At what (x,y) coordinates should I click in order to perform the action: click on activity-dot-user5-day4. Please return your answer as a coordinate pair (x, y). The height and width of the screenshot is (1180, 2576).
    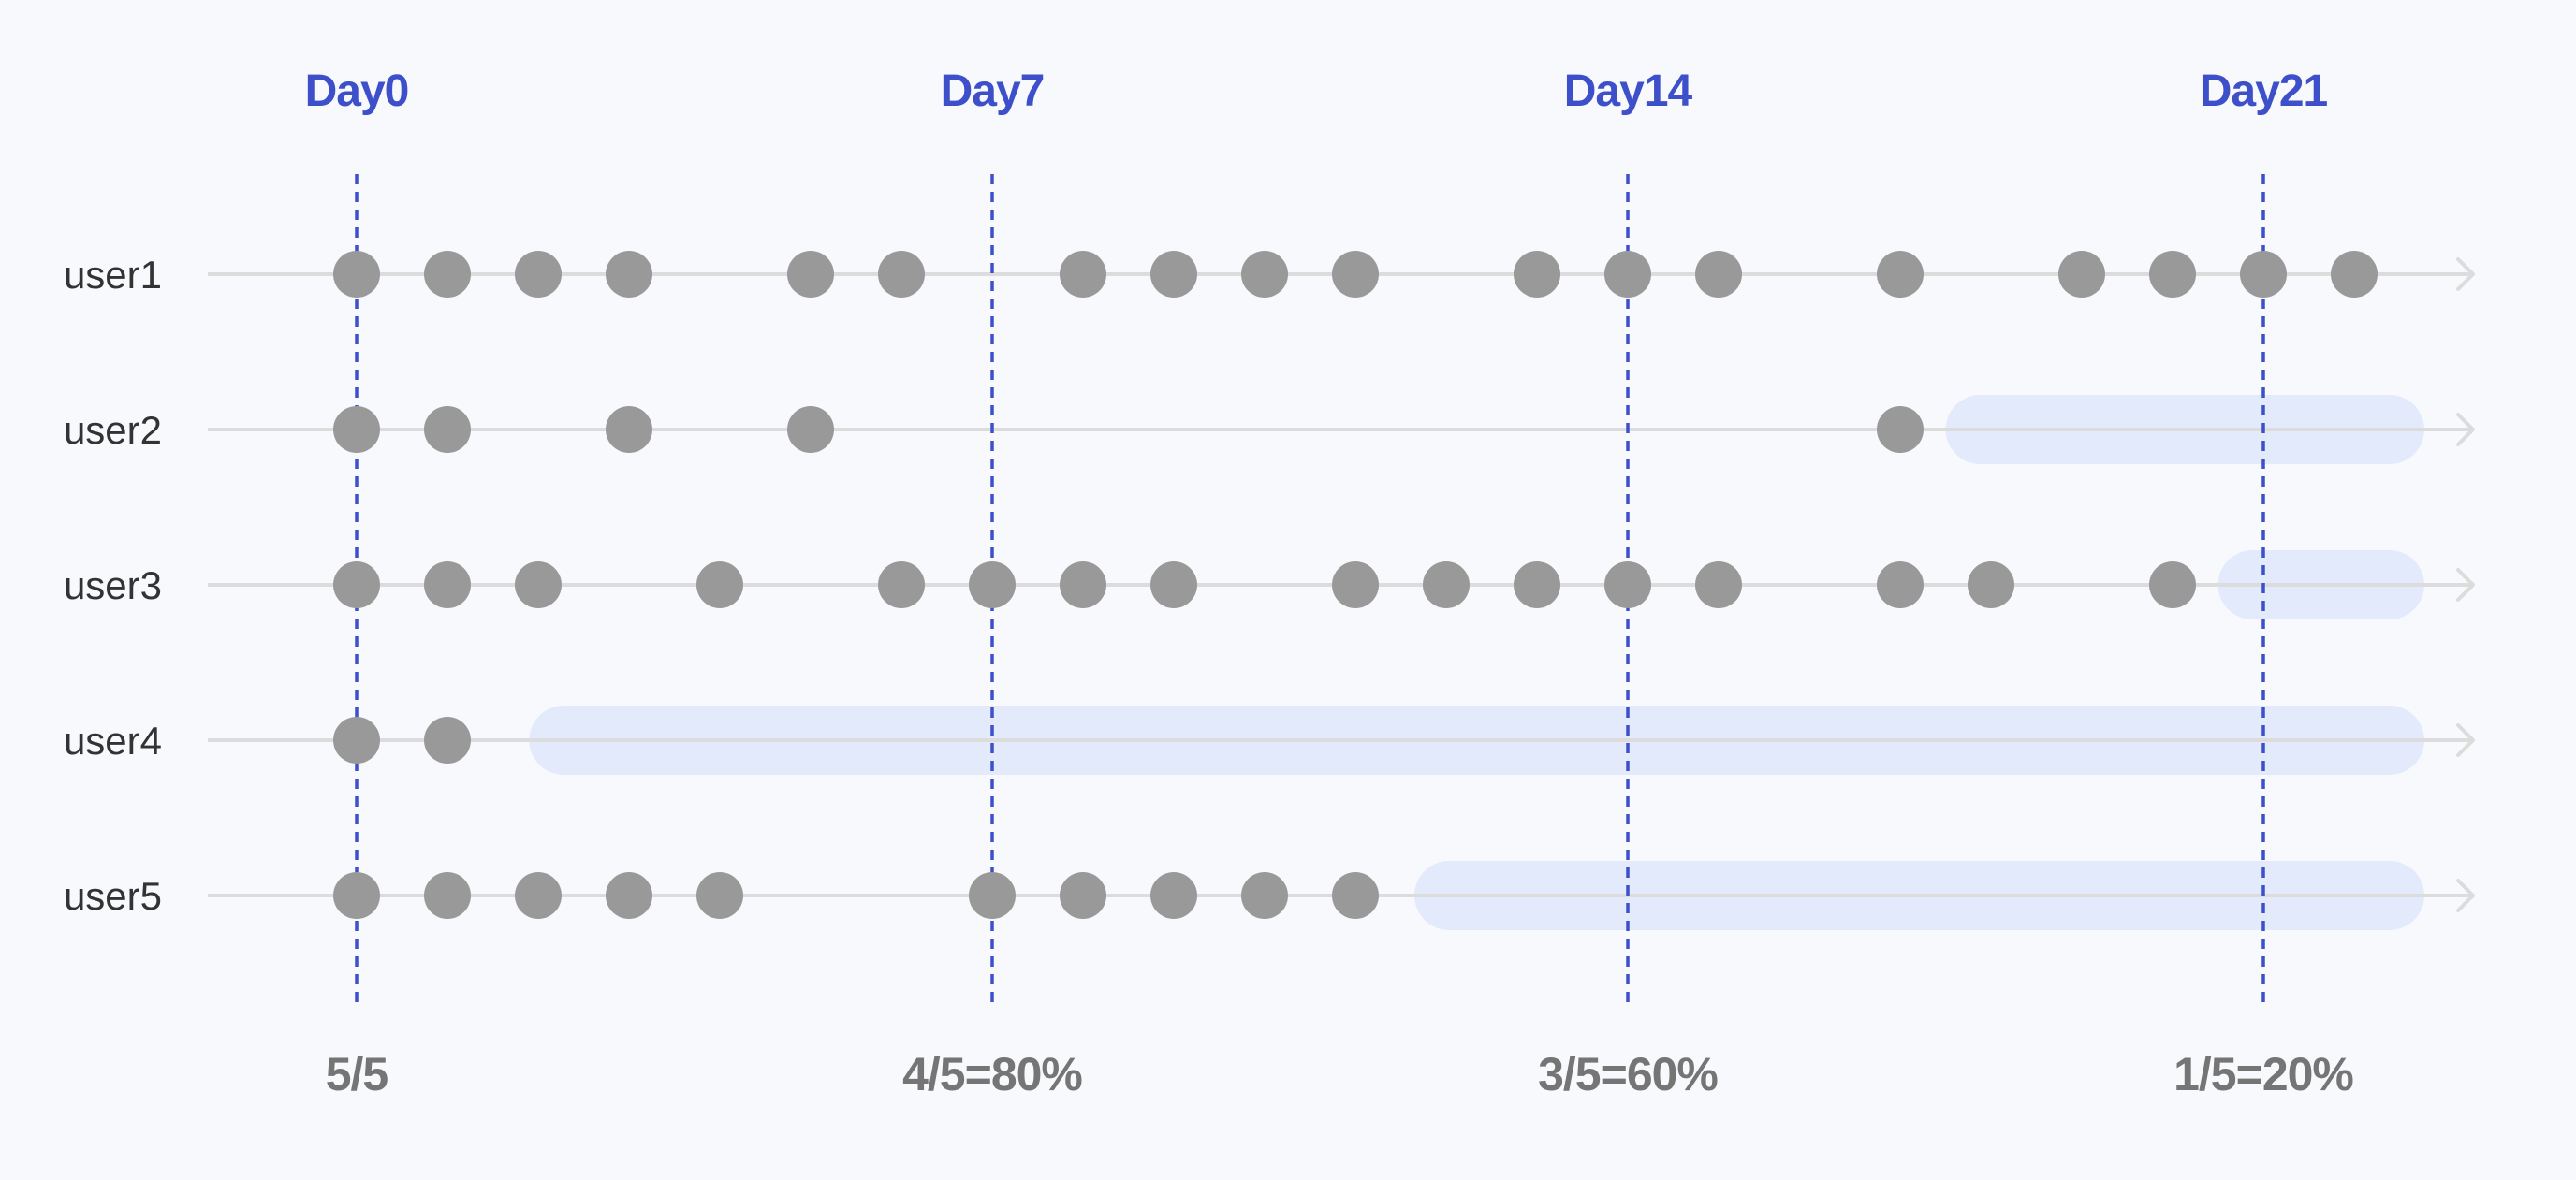
    Looking at the image, I should click on (719, 896).